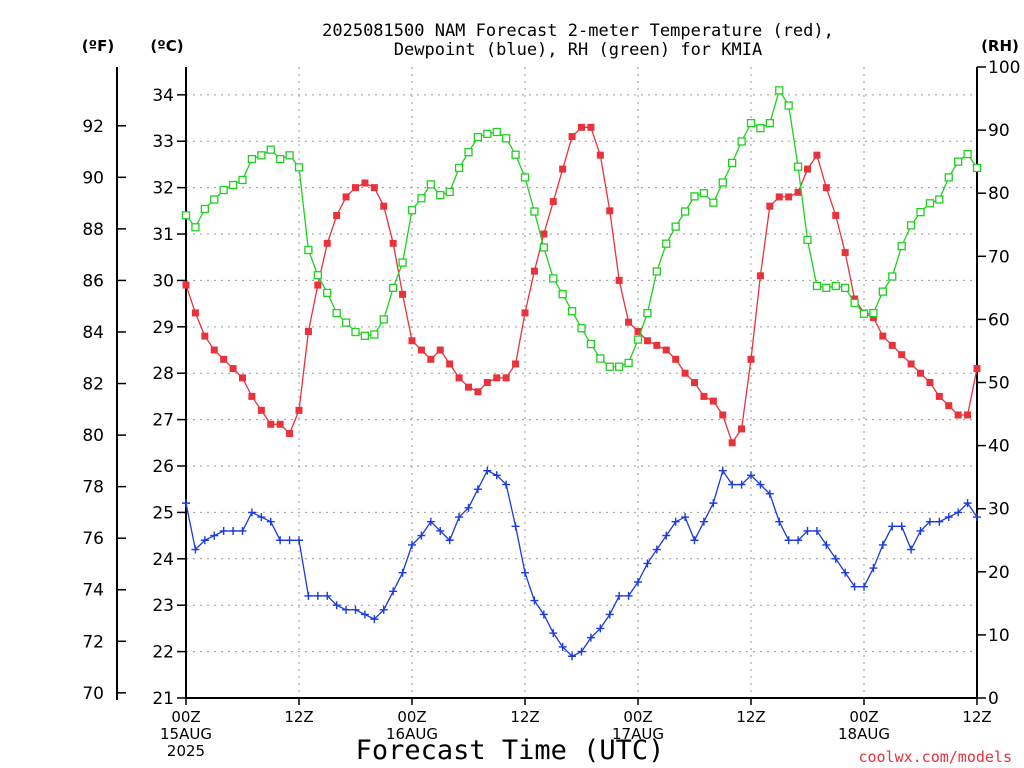  What do you see at coordinates (93, 230) in the screenshot?
I see `fahrenheit-tick-label: 88` at bounding box center [93, 230].